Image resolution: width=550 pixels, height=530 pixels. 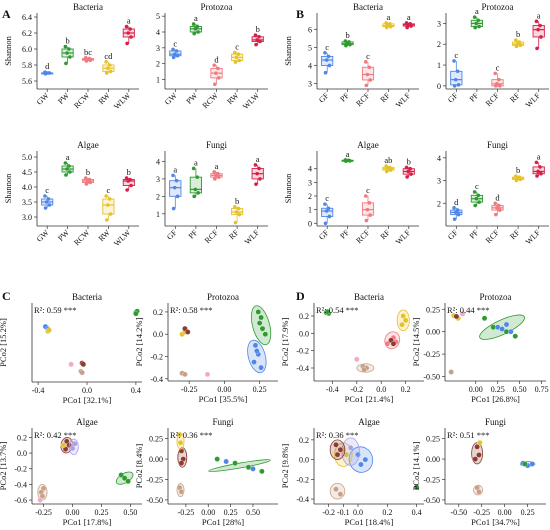 I want to click on panel-a4: Fungi 1 2 3 4 a GF a PF a RCF b RF a WLF, so click(x=212, y=193).